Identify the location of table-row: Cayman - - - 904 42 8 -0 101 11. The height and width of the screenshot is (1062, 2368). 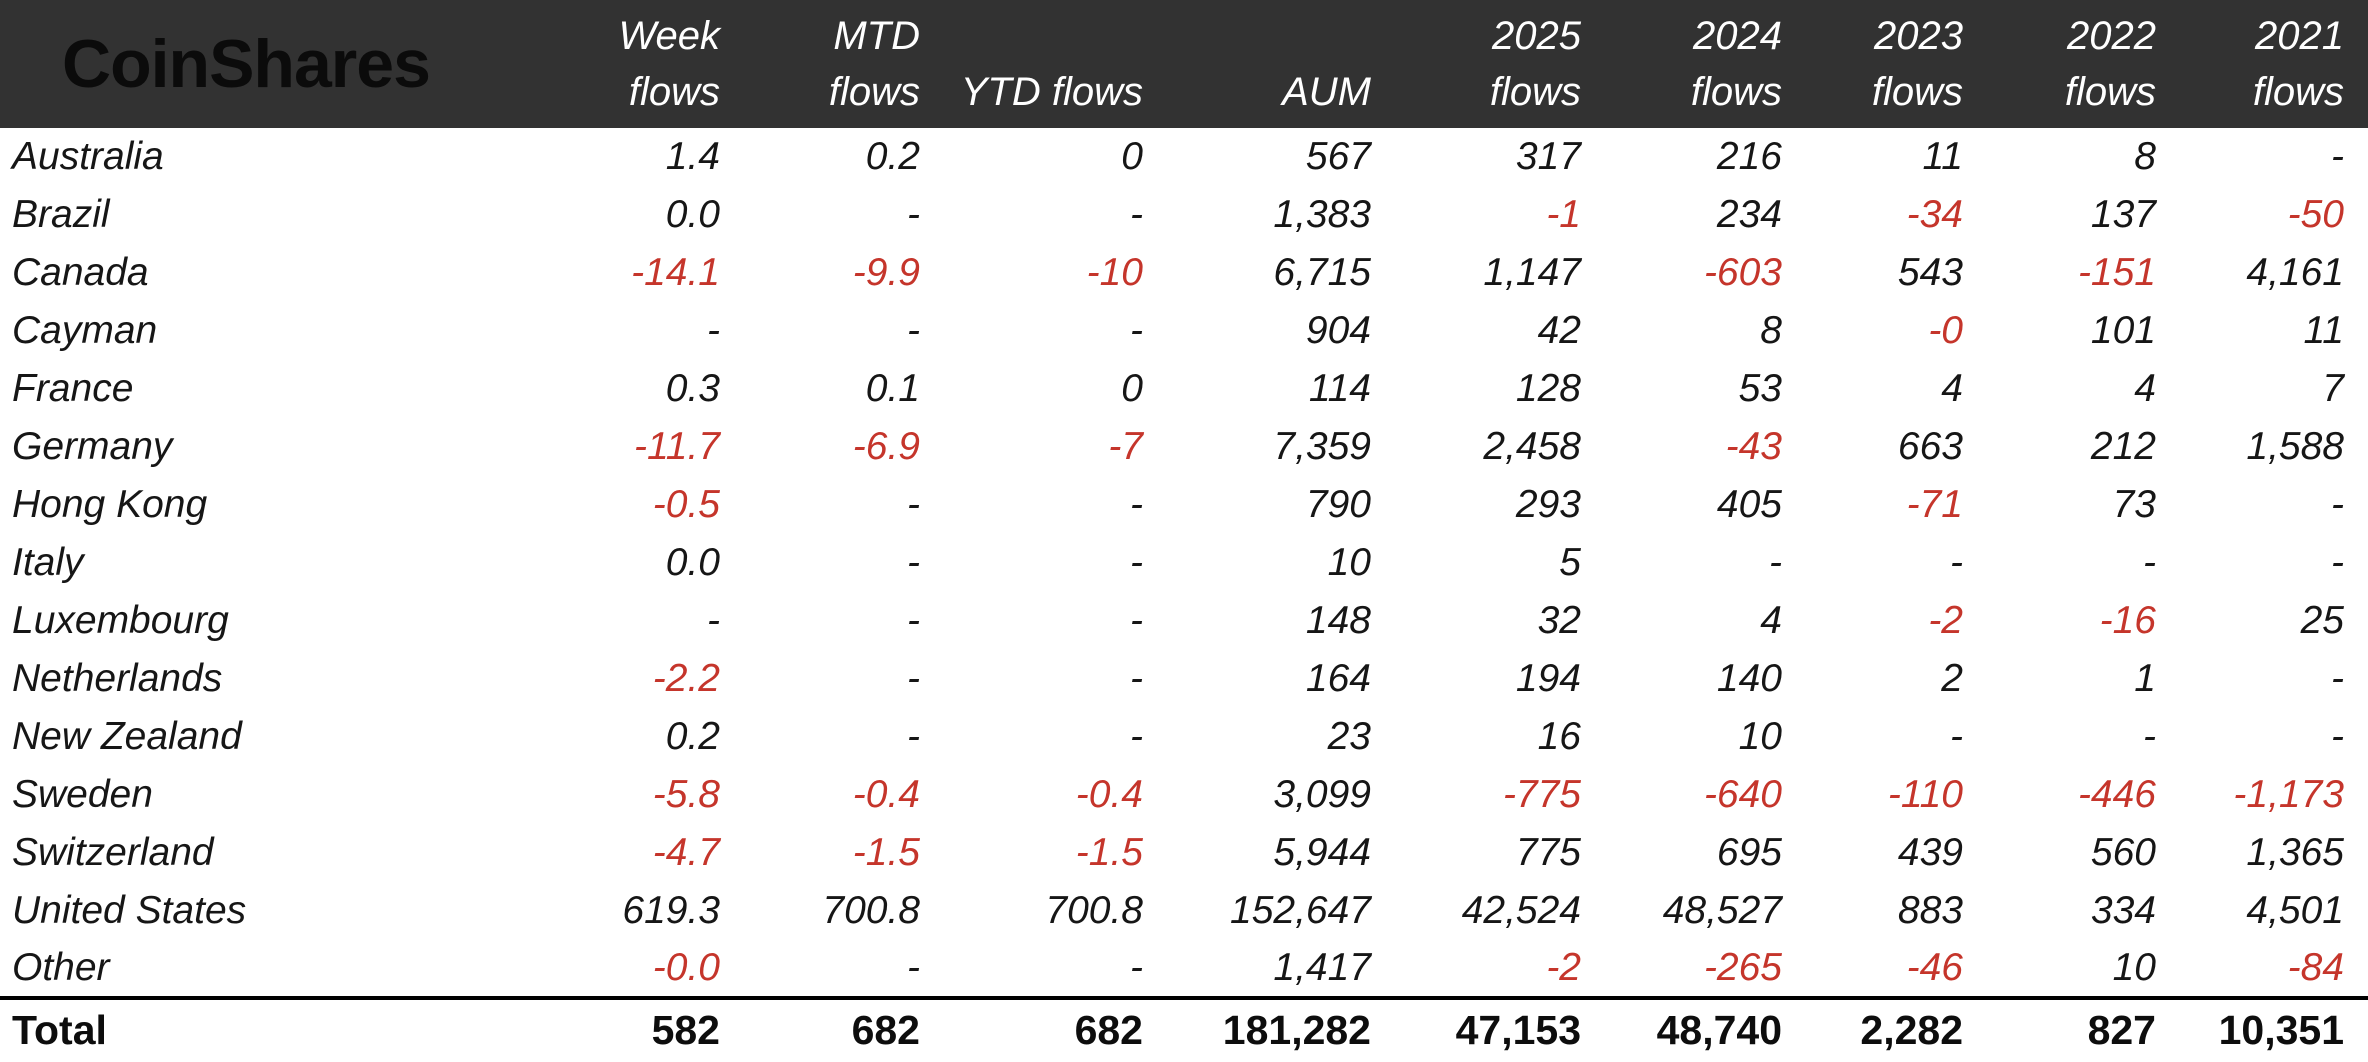
(1184, 331).